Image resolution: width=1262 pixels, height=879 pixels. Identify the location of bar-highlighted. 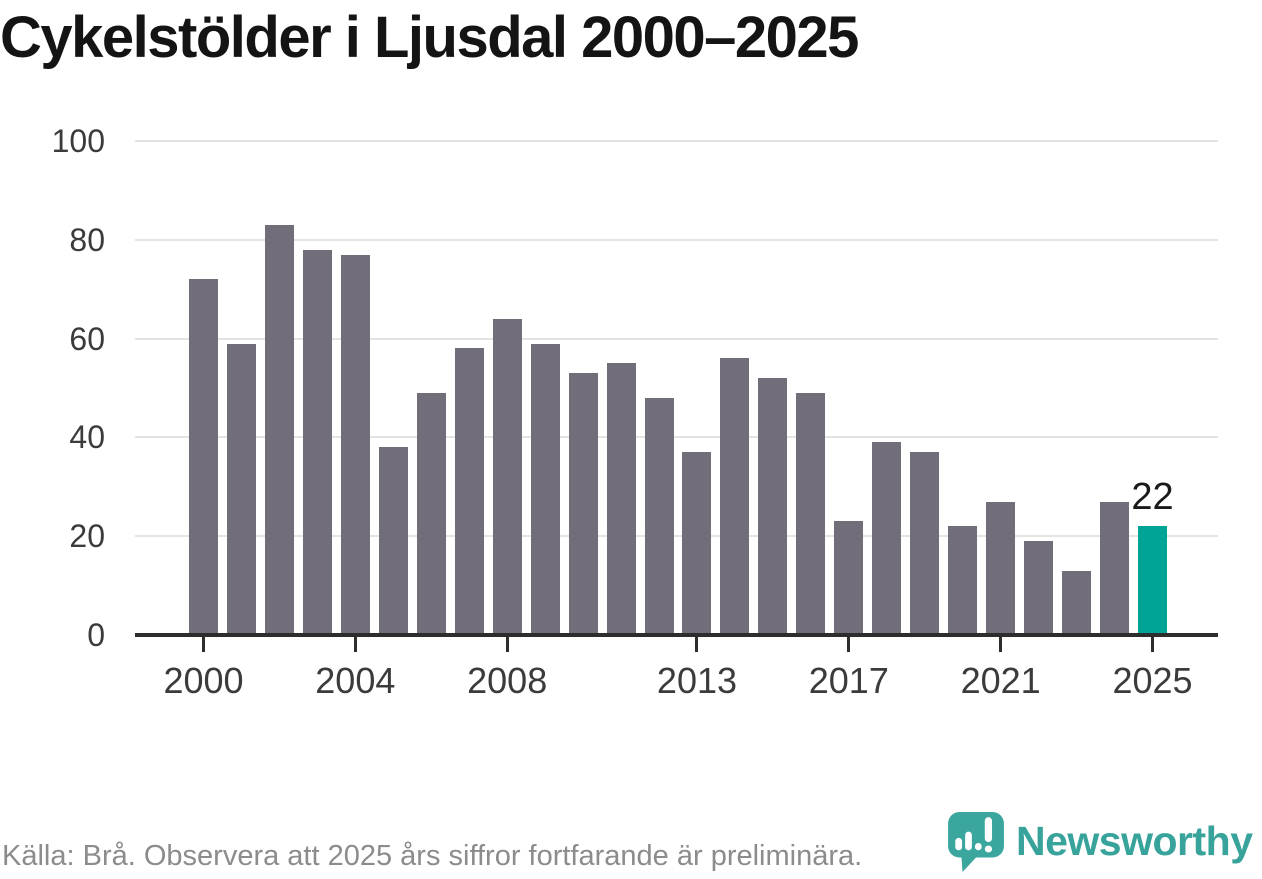
(1152, 580).